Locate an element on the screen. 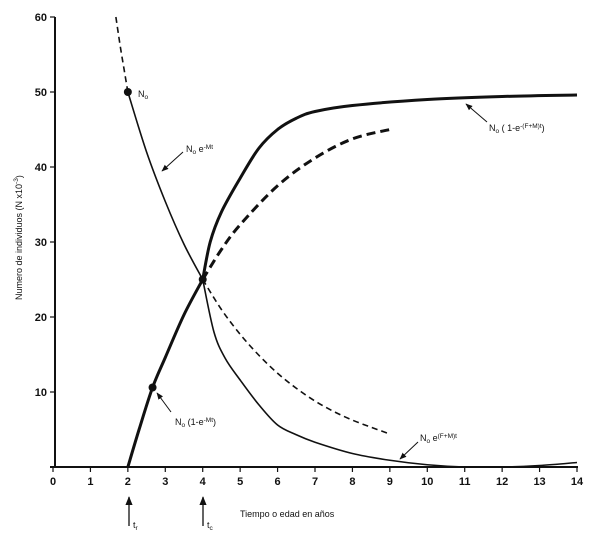 The height and width of the screenshot is (534, 600). svg-text: tc is located at coordinates (210, 526).